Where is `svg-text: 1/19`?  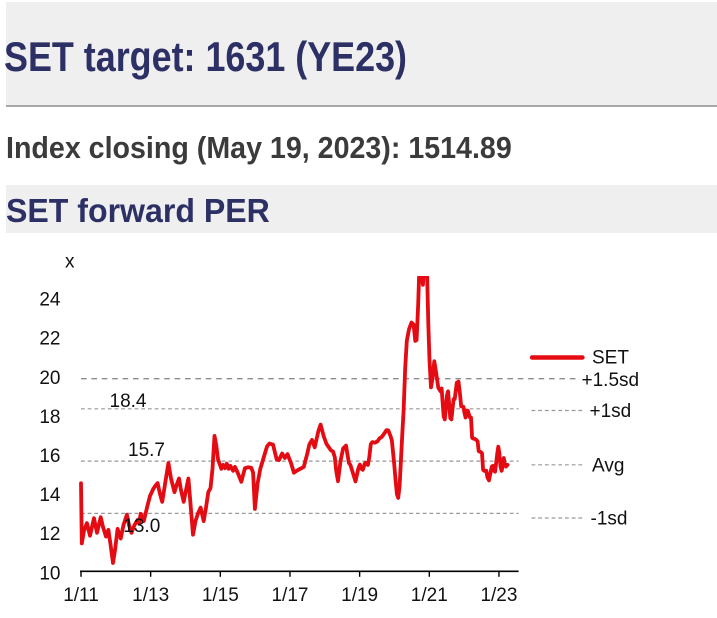
svg-text: 1/19 is located at coordinates (359, 595).